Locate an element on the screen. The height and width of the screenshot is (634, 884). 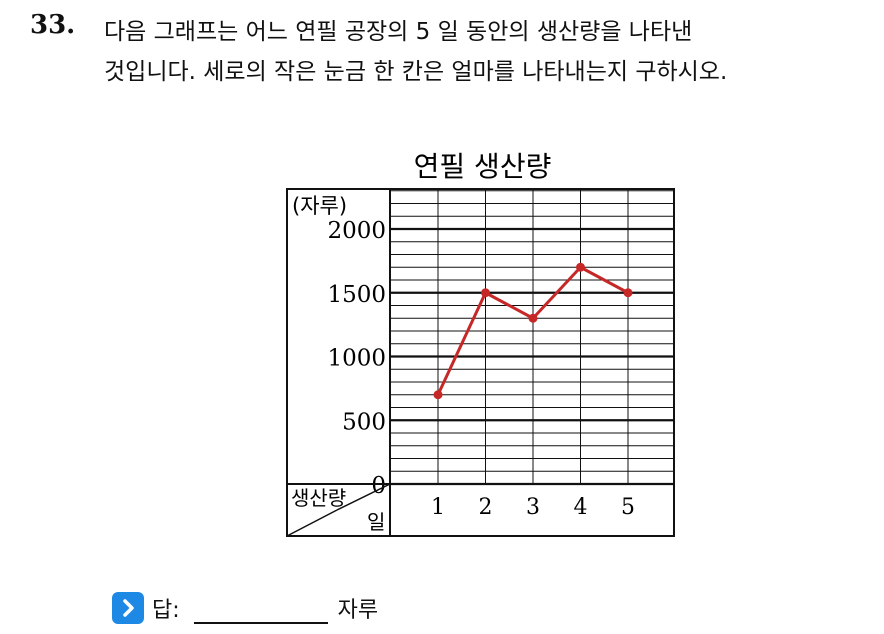
y-tick-label: 0 is located at coordinates (378, 486).